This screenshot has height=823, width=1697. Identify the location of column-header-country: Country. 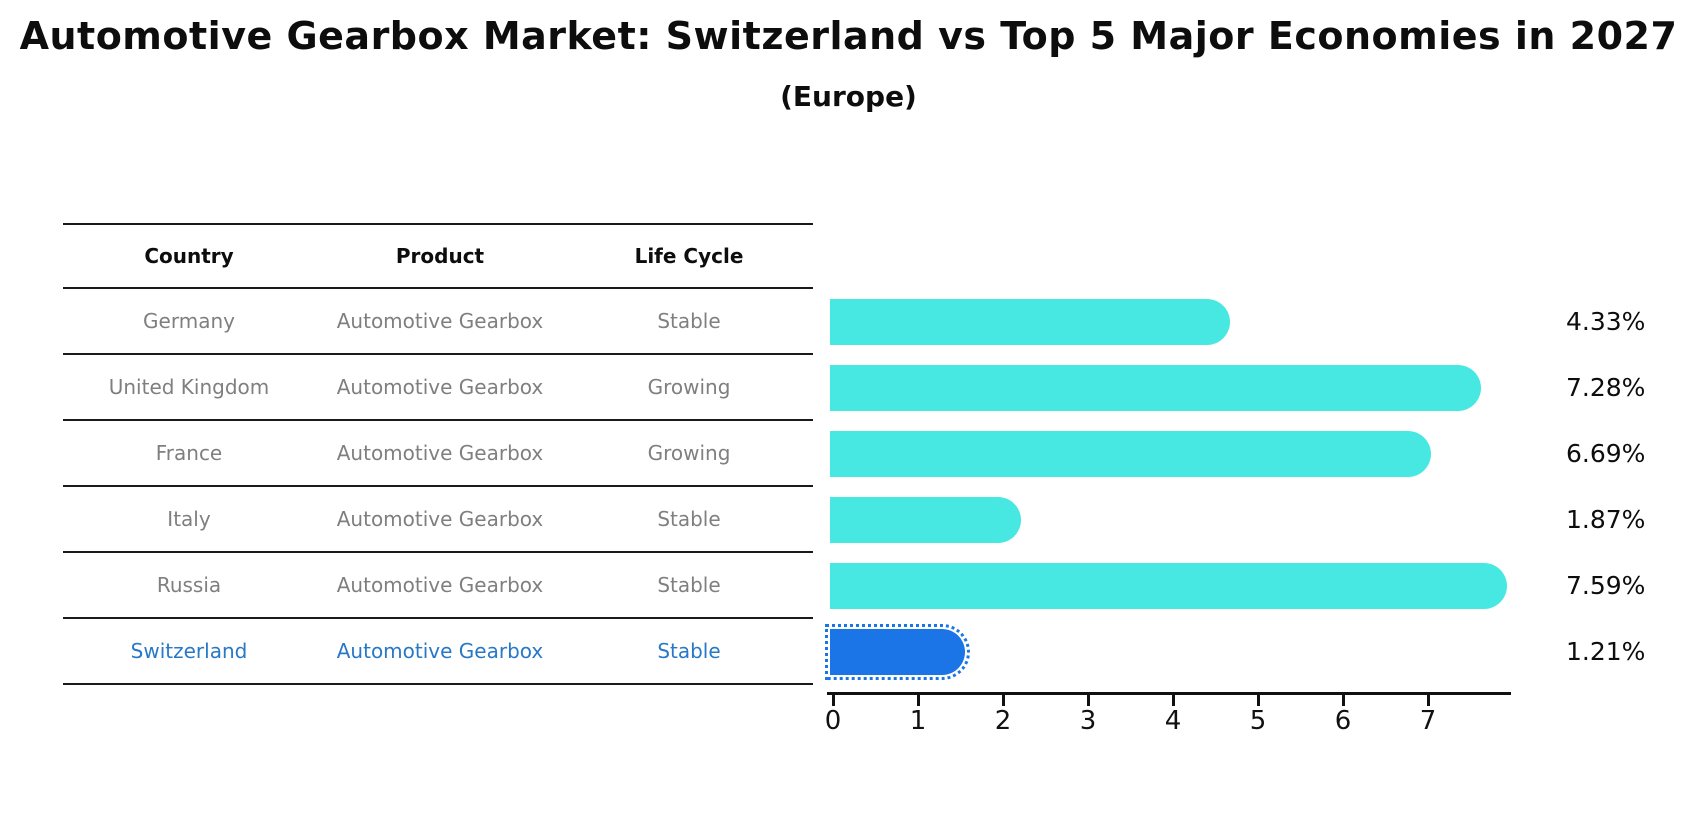
(189, 256).